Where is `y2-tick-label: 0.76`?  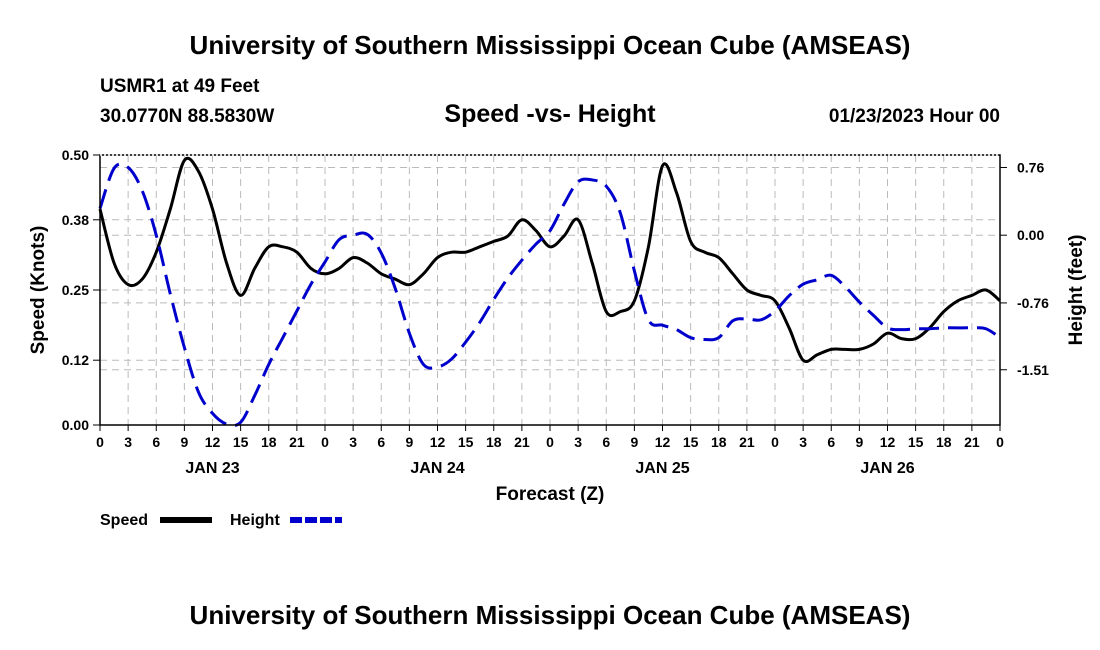 y2-tick-label: 0.76 is located at coordinates (1030, 167).